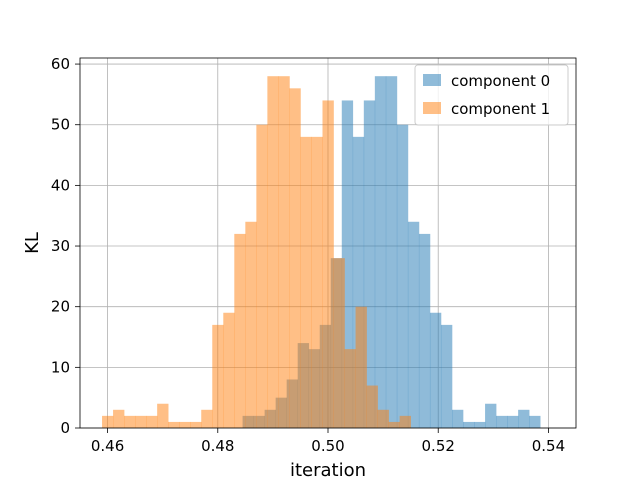 The height and width of the screenshot is (480, 640). Describe the element at coordinates (438, 446) in the screenshot. I see `x-tick-label: 0.52` at that location.